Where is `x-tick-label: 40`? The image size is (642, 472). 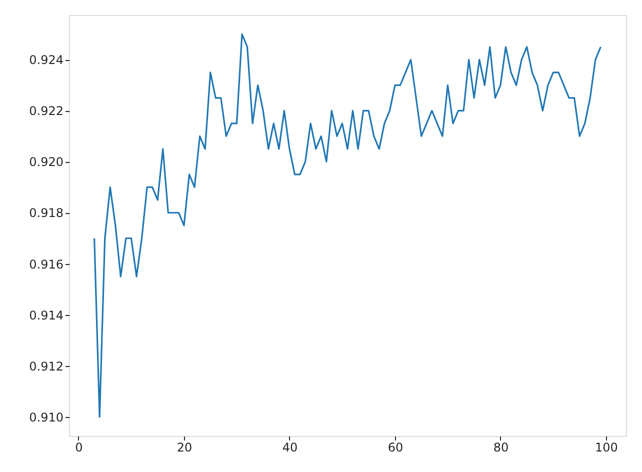 x-tick-label: 40 is located at coordinates (290, 447).